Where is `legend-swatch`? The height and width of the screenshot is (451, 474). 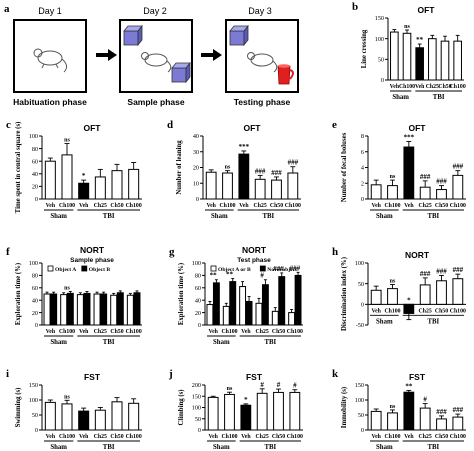
legend-swatch is located at coordinates (84, 268).